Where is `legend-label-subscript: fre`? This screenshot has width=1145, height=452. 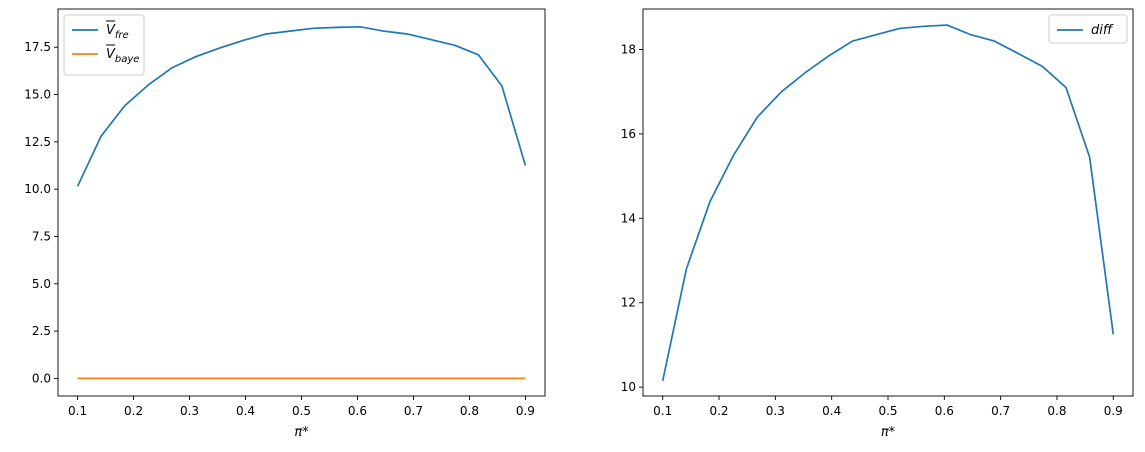 legend-label-subscript: fre is located at coordinates (122, 35).